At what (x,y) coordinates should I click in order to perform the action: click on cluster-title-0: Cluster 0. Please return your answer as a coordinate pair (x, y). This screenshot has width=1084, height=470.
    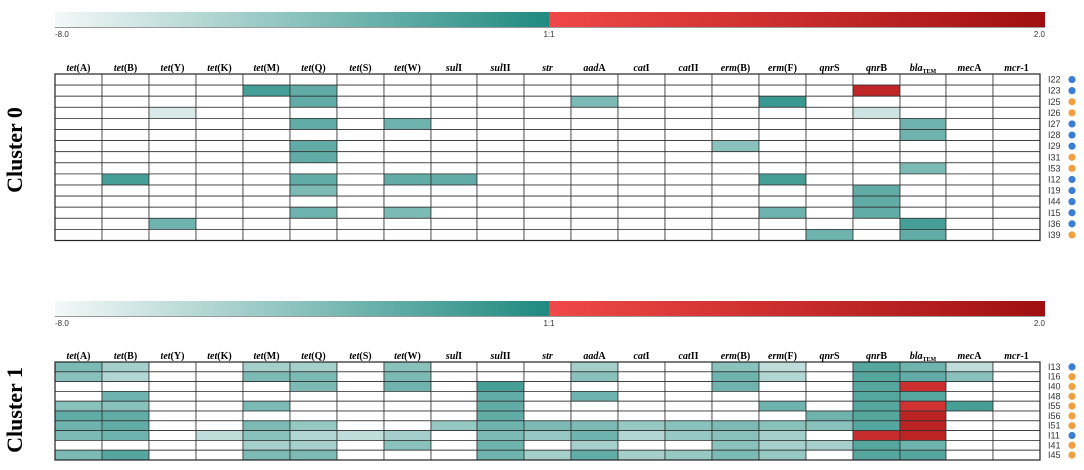
    Looking at the image, I should click on (14, 150).